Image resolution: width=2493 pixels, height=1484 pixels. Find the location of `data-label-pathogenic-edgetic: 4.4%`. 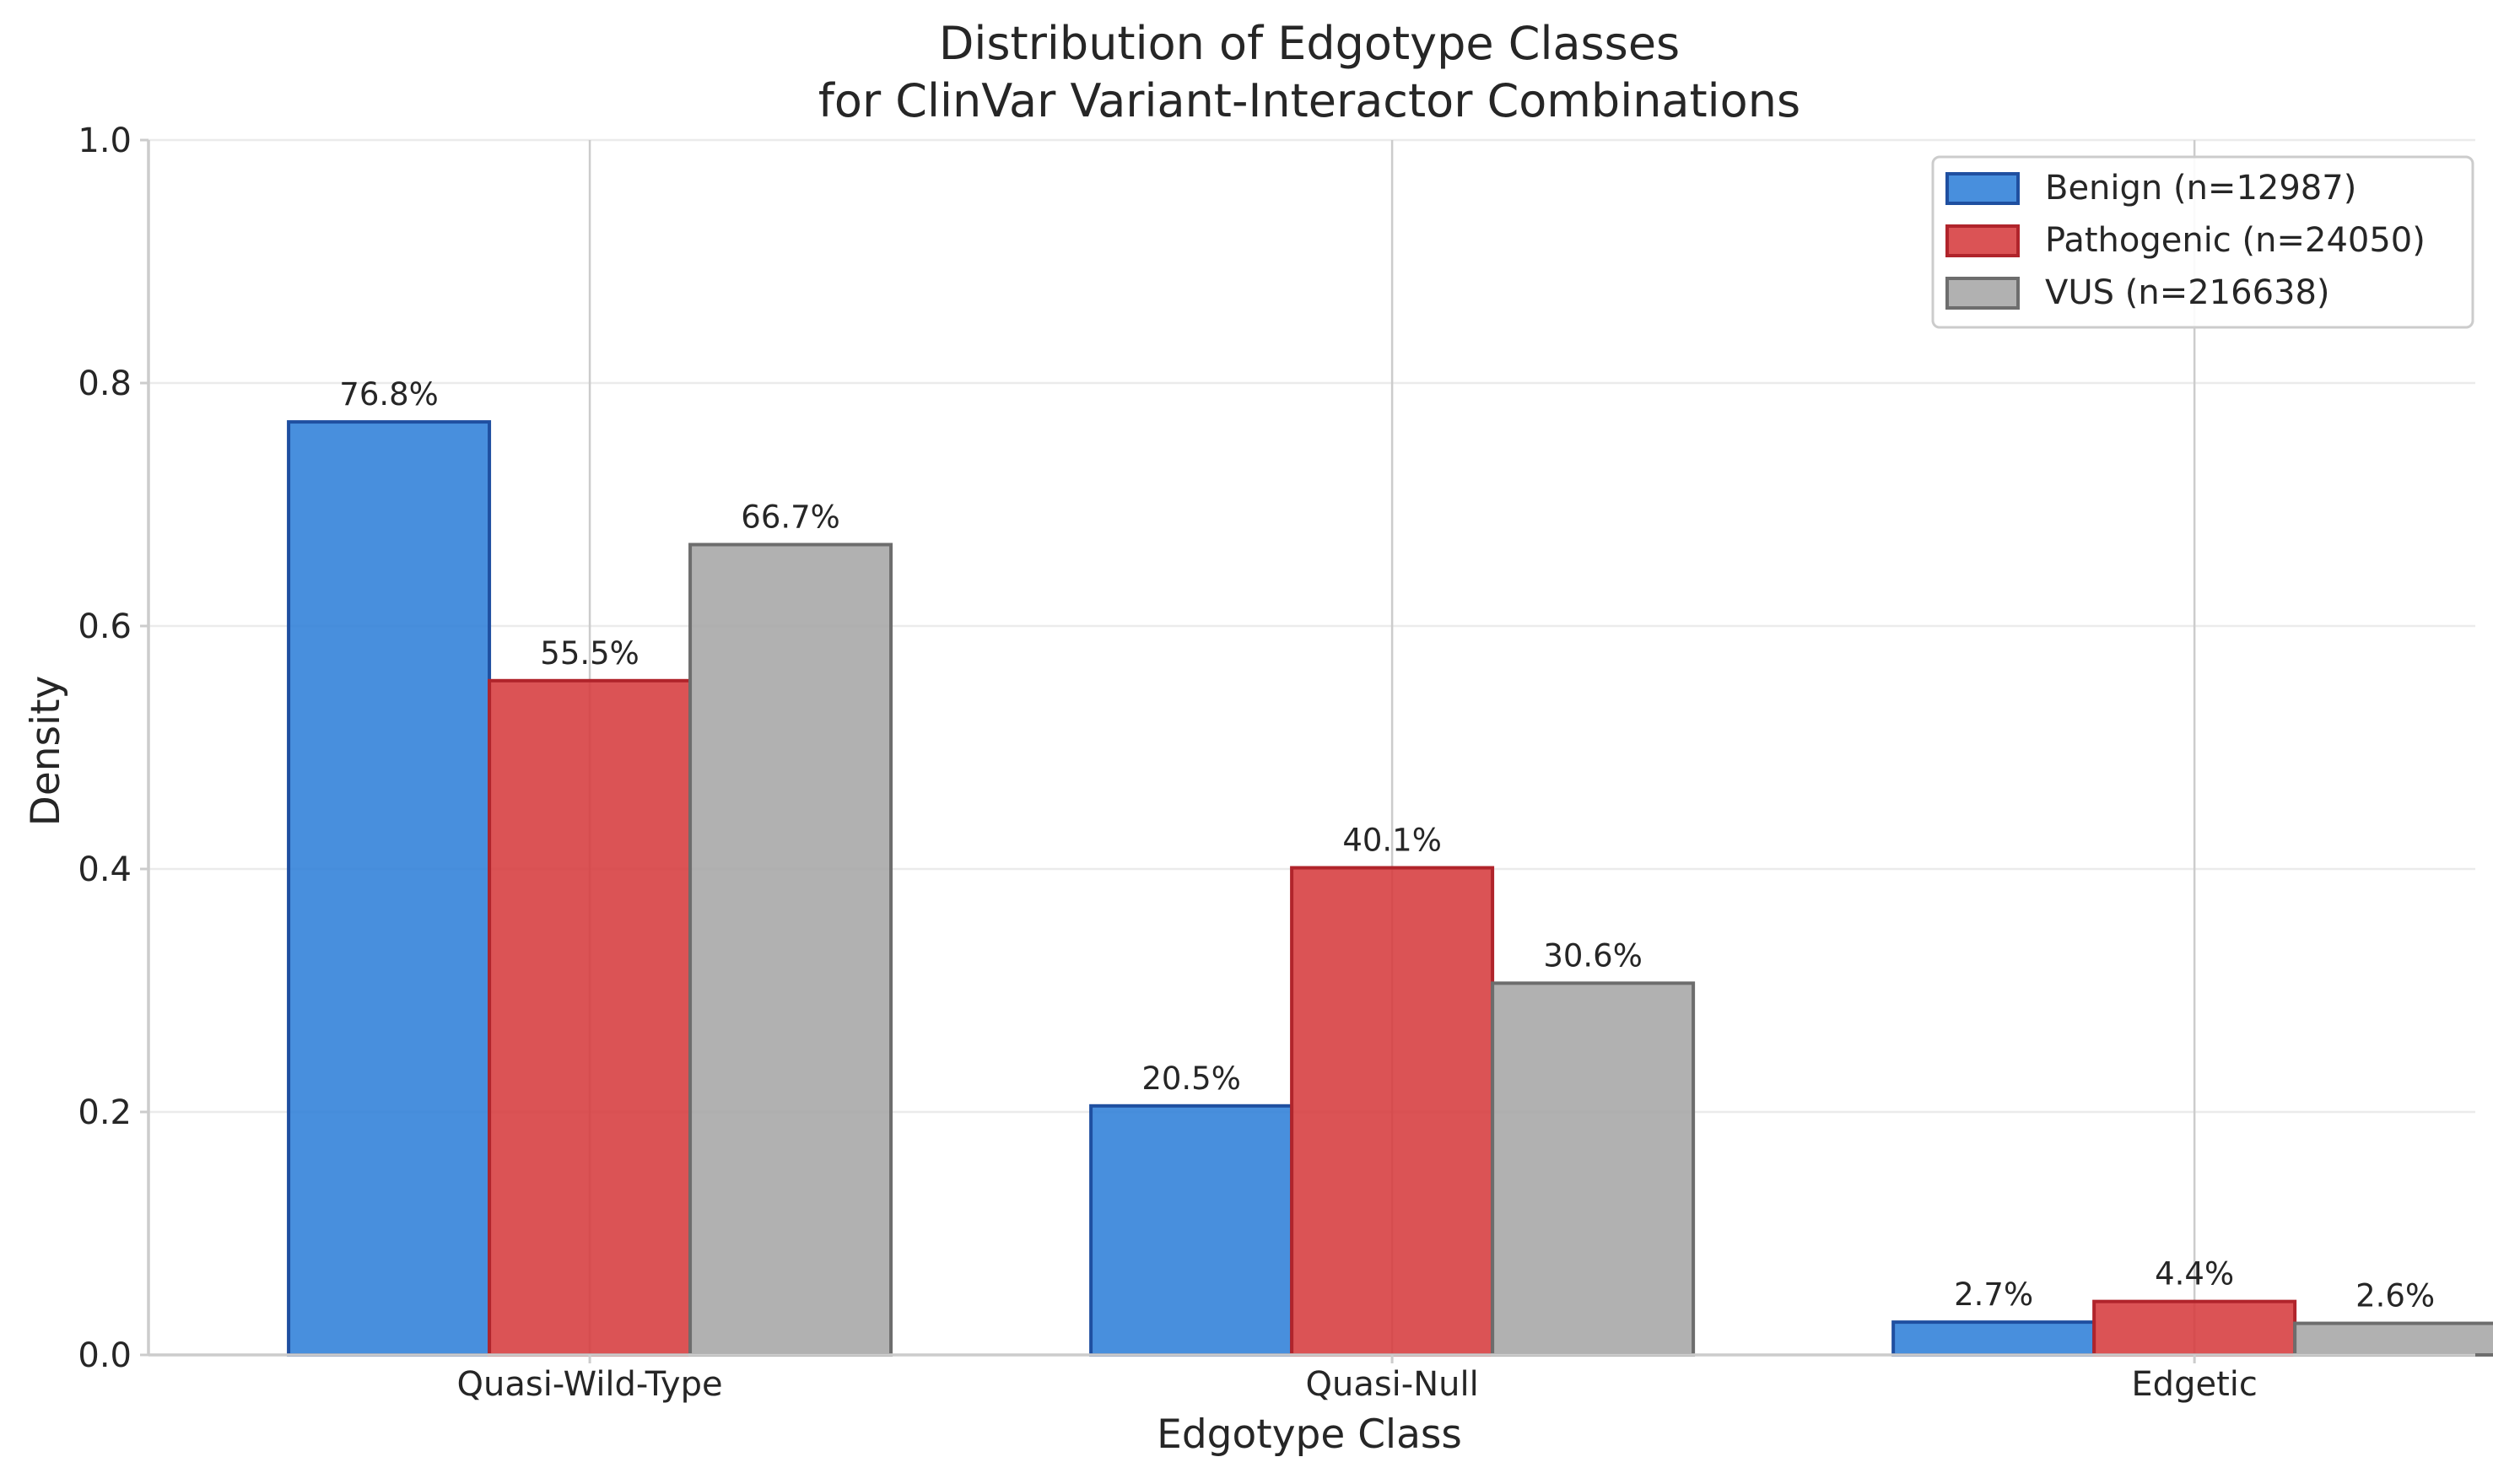

data-label-pathogenic-edgetic: 4.4% is located at coordinates (2194, 1274).